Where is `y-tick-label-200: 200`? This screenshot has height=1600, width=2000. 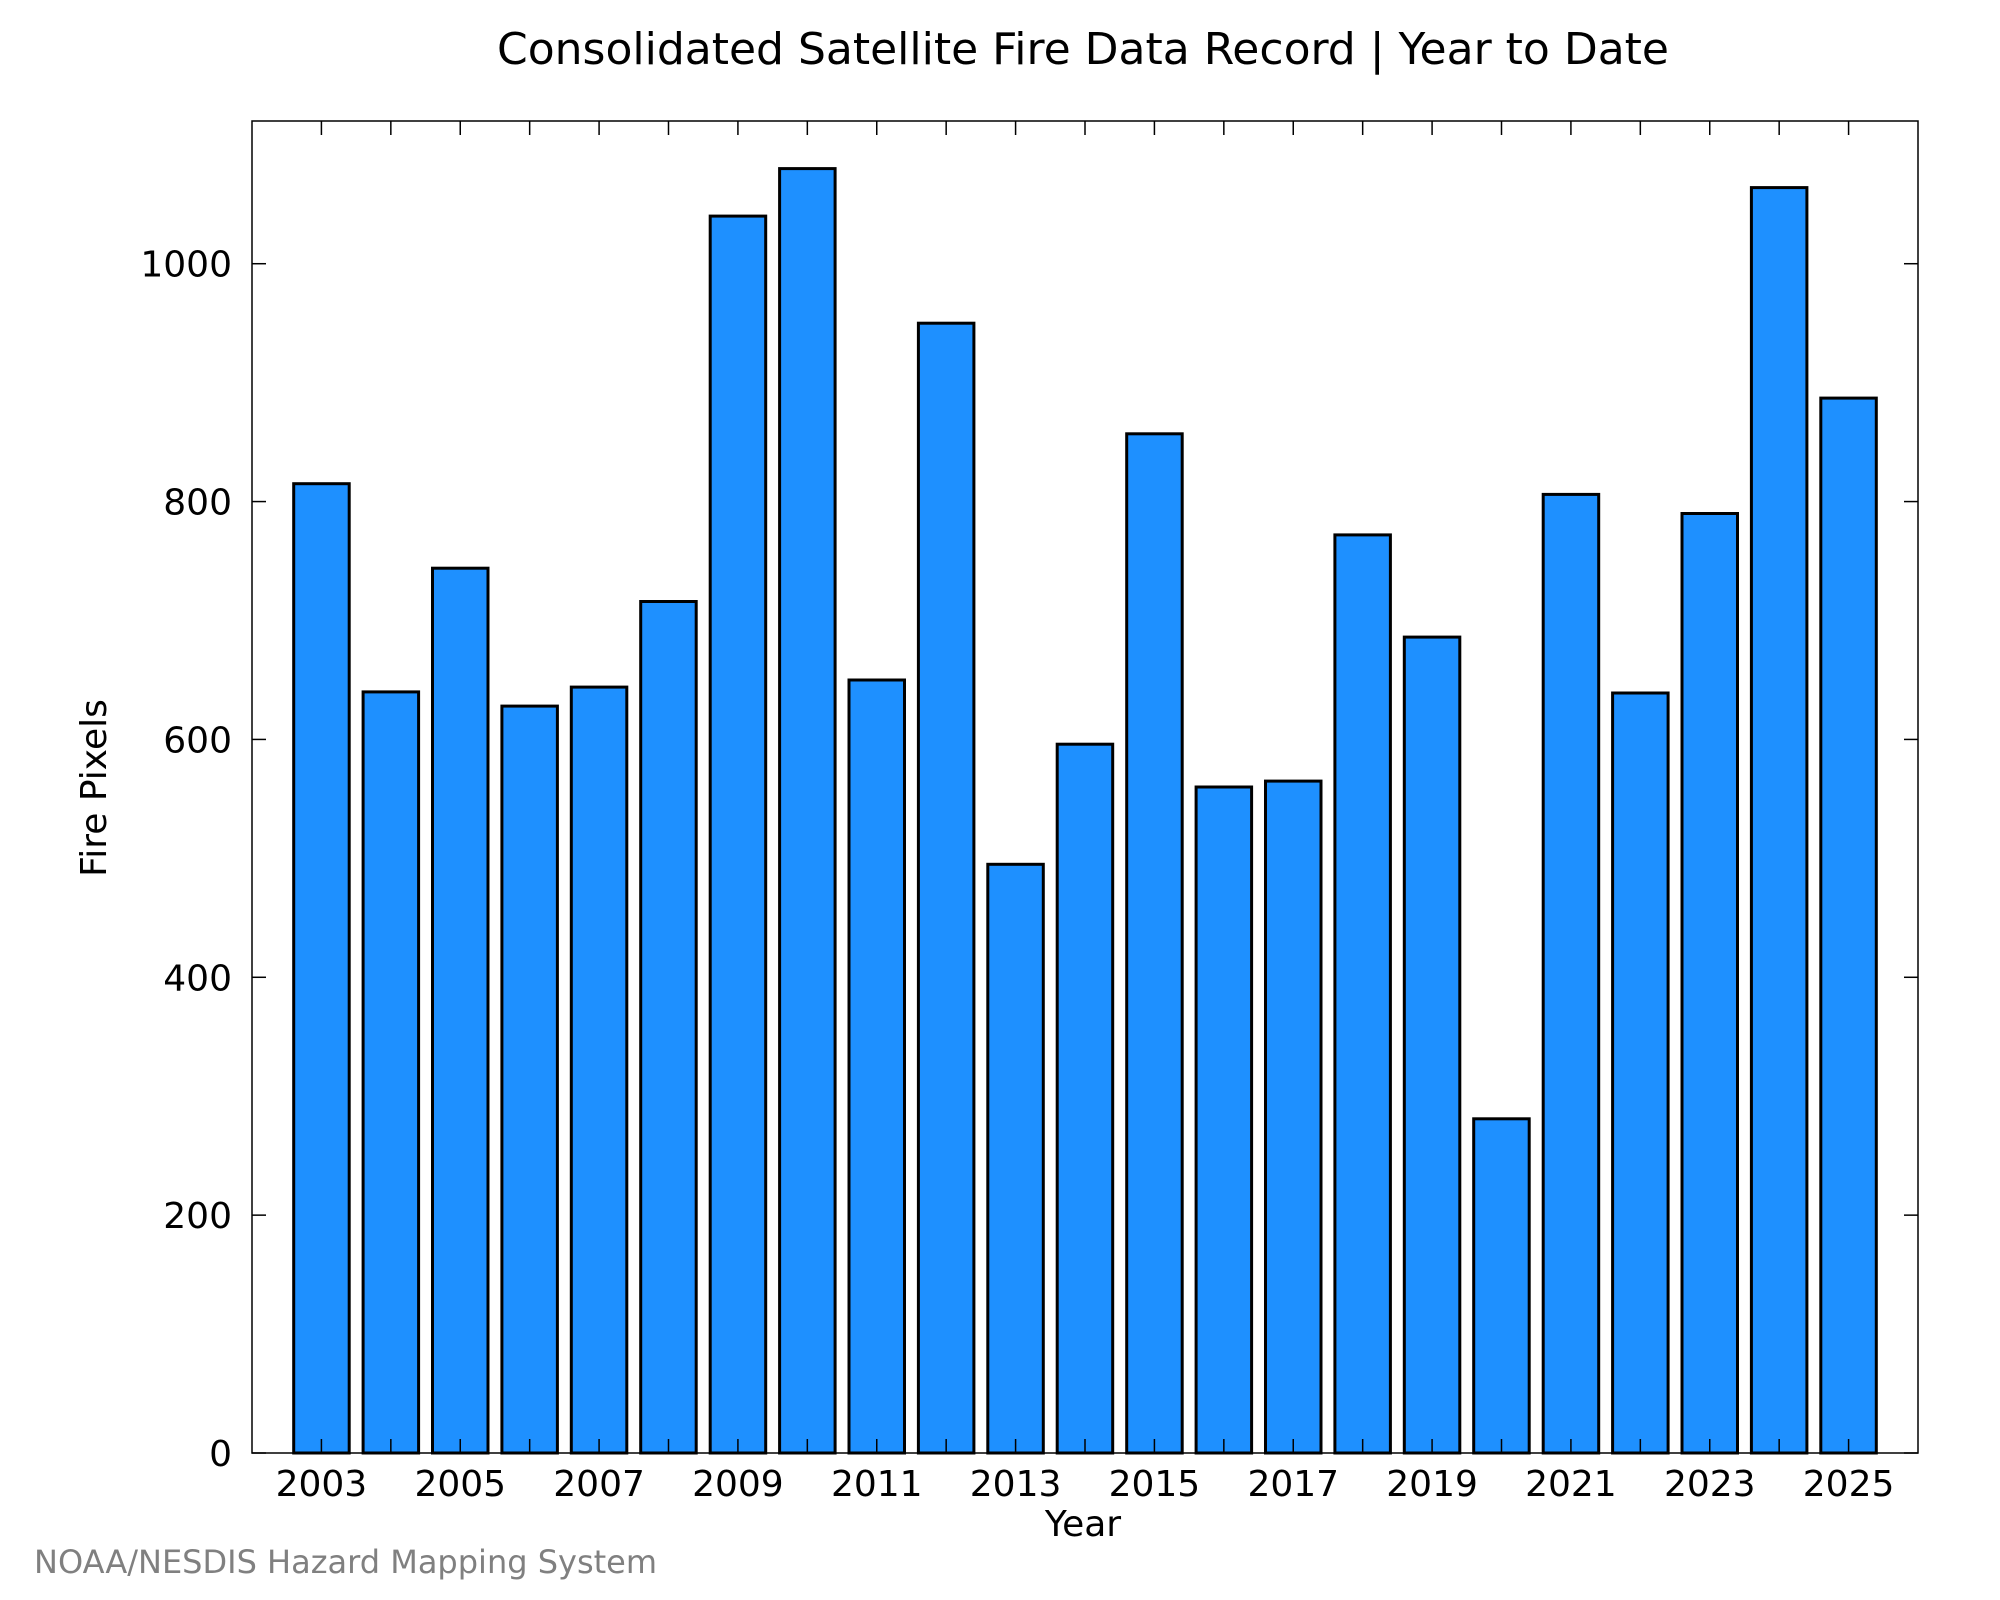 y-tick-label-200: 200 is located at coordinates (197, 1216).